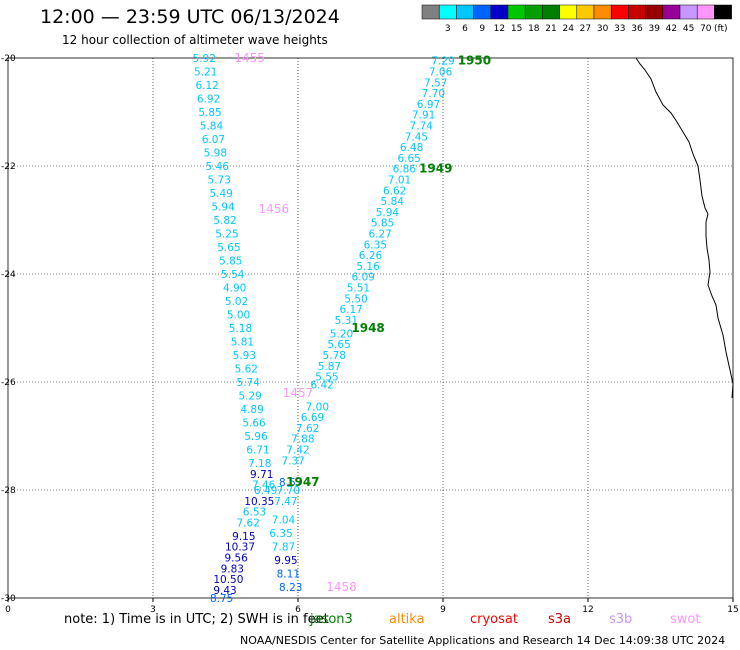  Describe the element at coordinates (341, 587) in the screenshot. I see `pass-time-label: 1458` at that location.